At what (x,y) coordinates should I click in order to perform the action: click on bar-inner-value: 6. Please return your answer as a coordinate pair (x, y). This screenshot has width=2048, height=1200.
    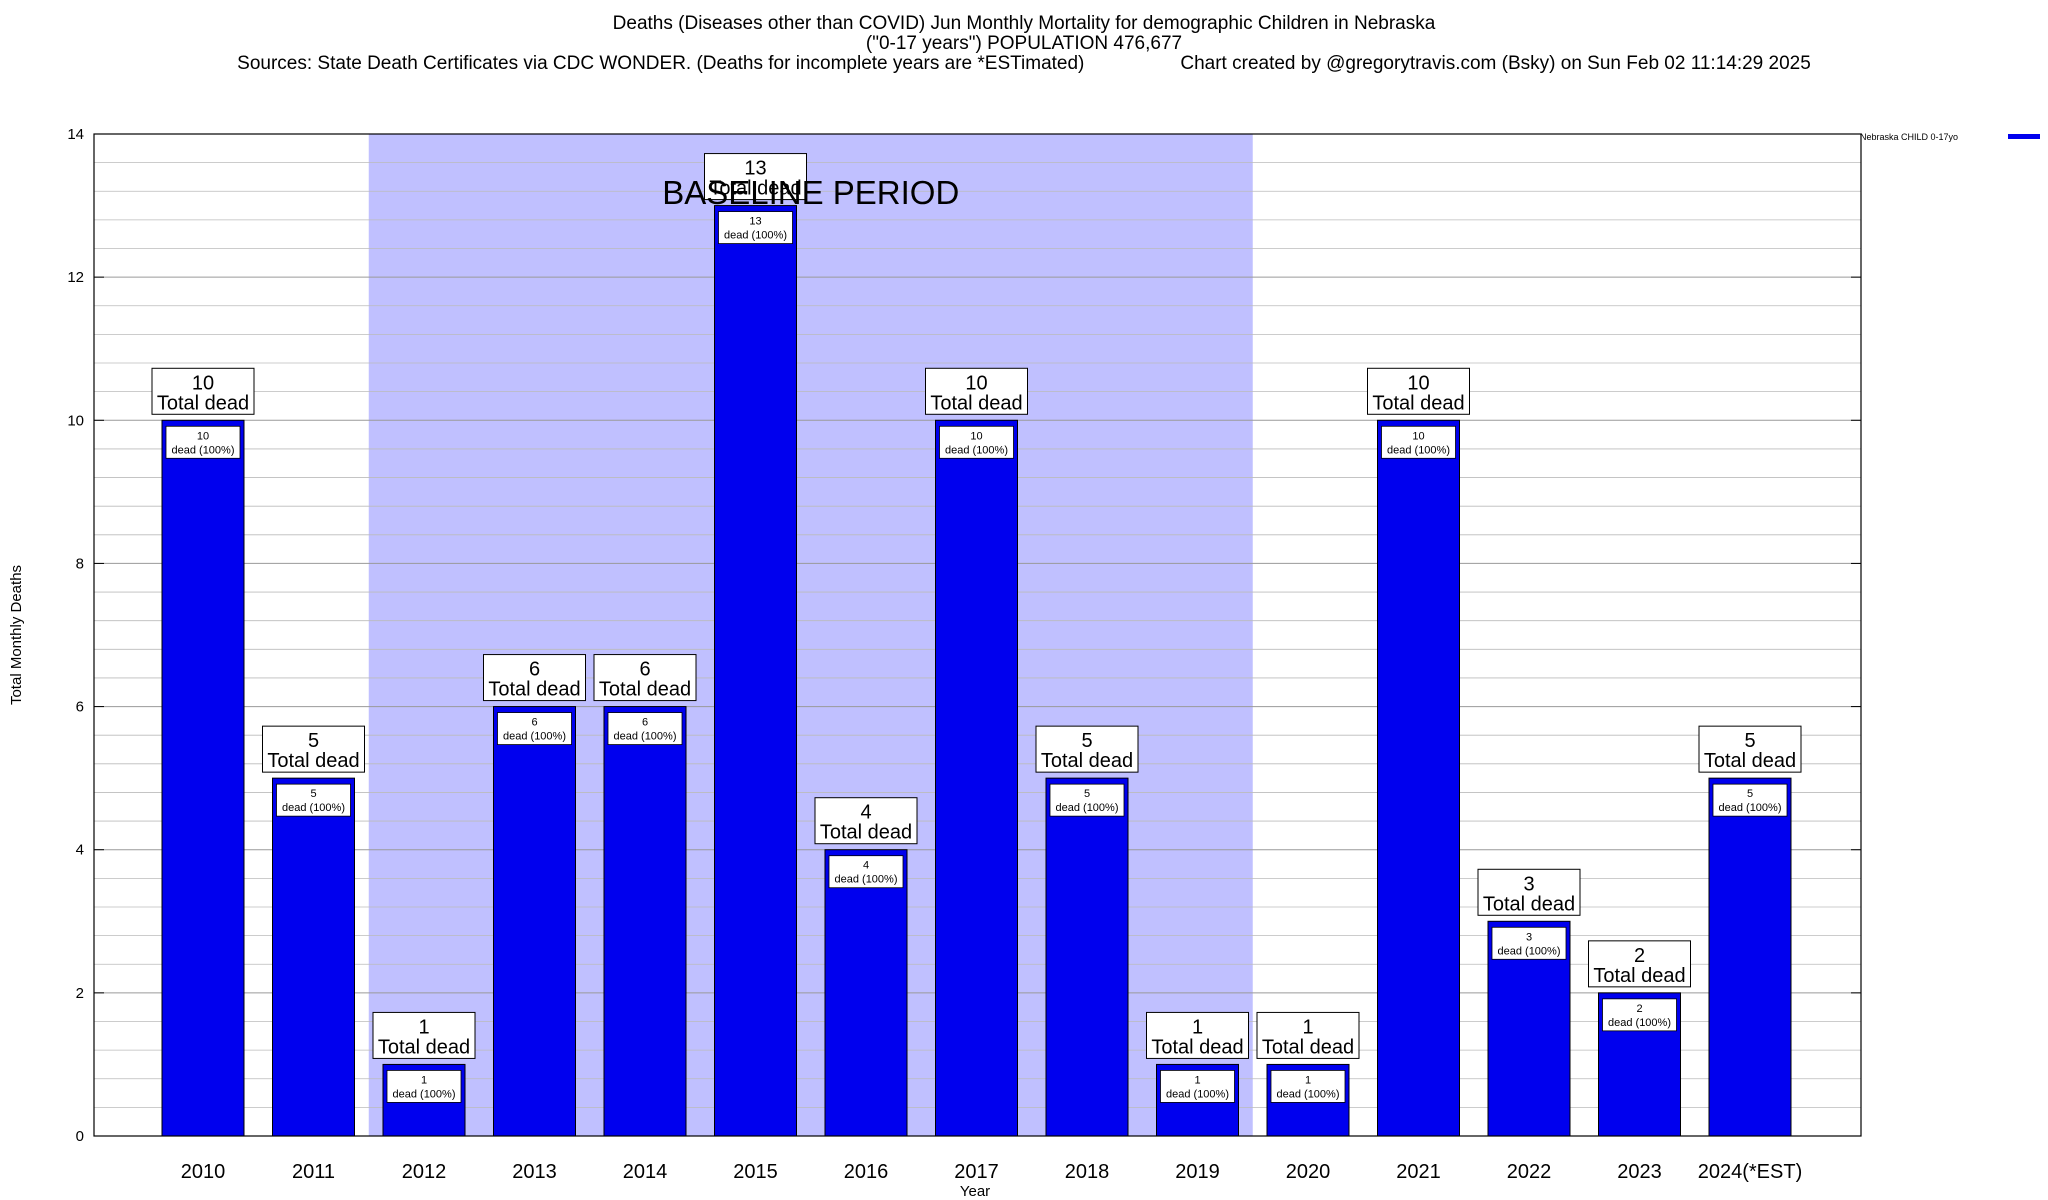
    Looking at the image, I should click on (645, 723).